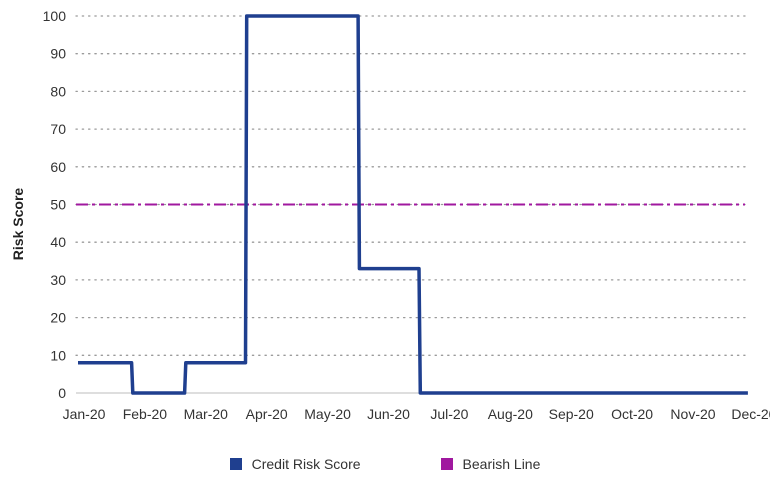 The image size is (770, 479). What do you see at coordinates (501, 464) in the screenshot?
I see `legend-label-bearish-line: Bearish Line` at bounding box center [501, 464].